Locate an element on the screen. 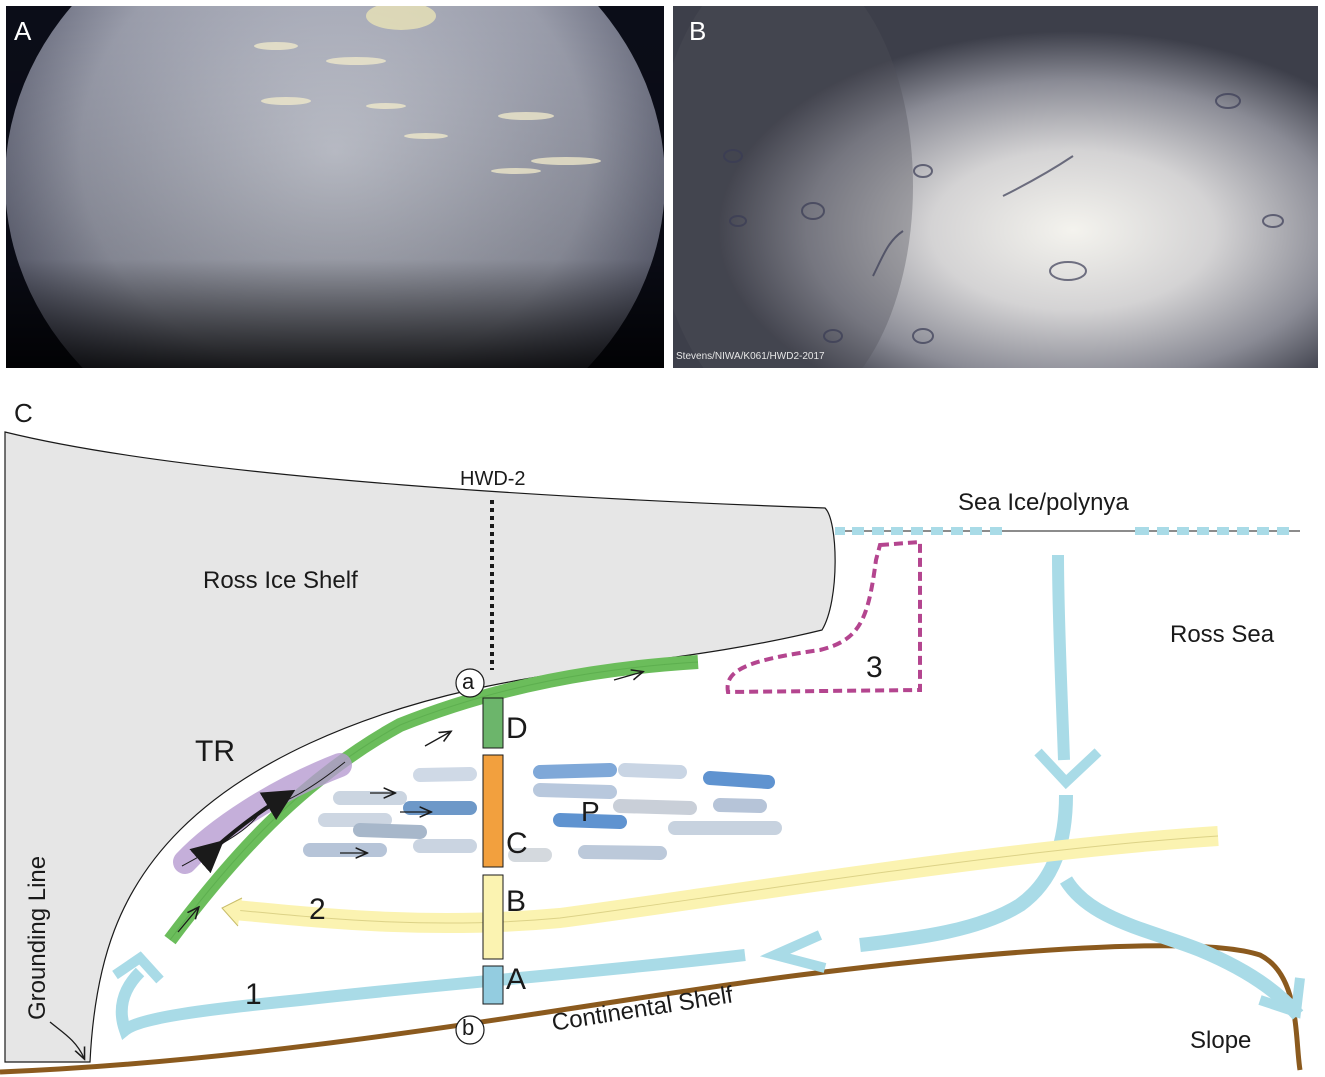 Image resolution: width=1325 pixels, height=1077 pixels. point-a-label: a is located at coordinates (468, 681).